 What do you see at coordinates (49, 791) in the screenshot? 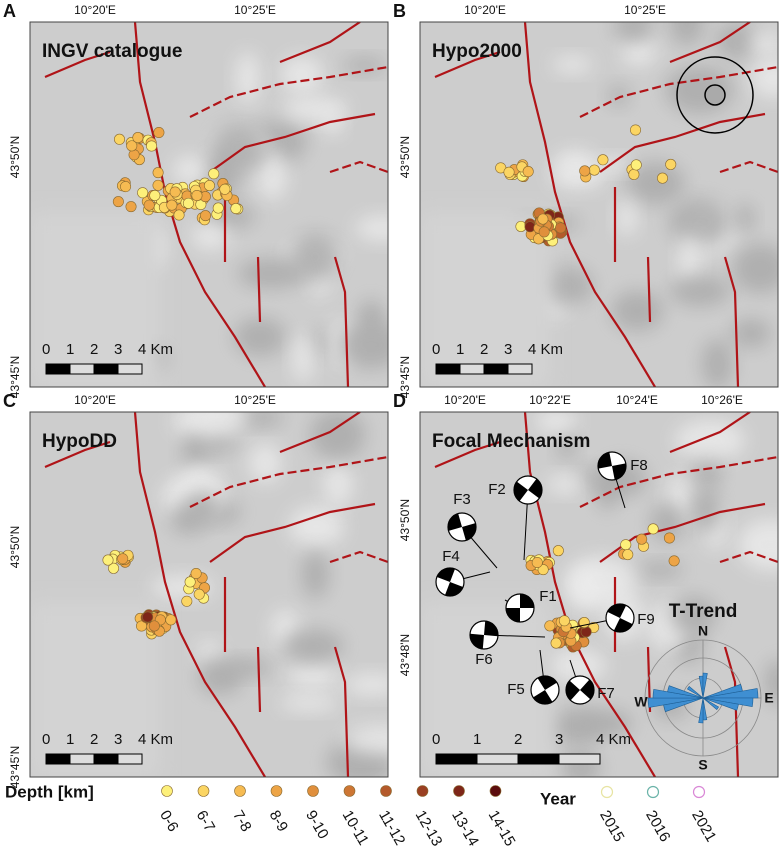
I see `legend-title: Depth [km]` at bounding box center [49, 791].